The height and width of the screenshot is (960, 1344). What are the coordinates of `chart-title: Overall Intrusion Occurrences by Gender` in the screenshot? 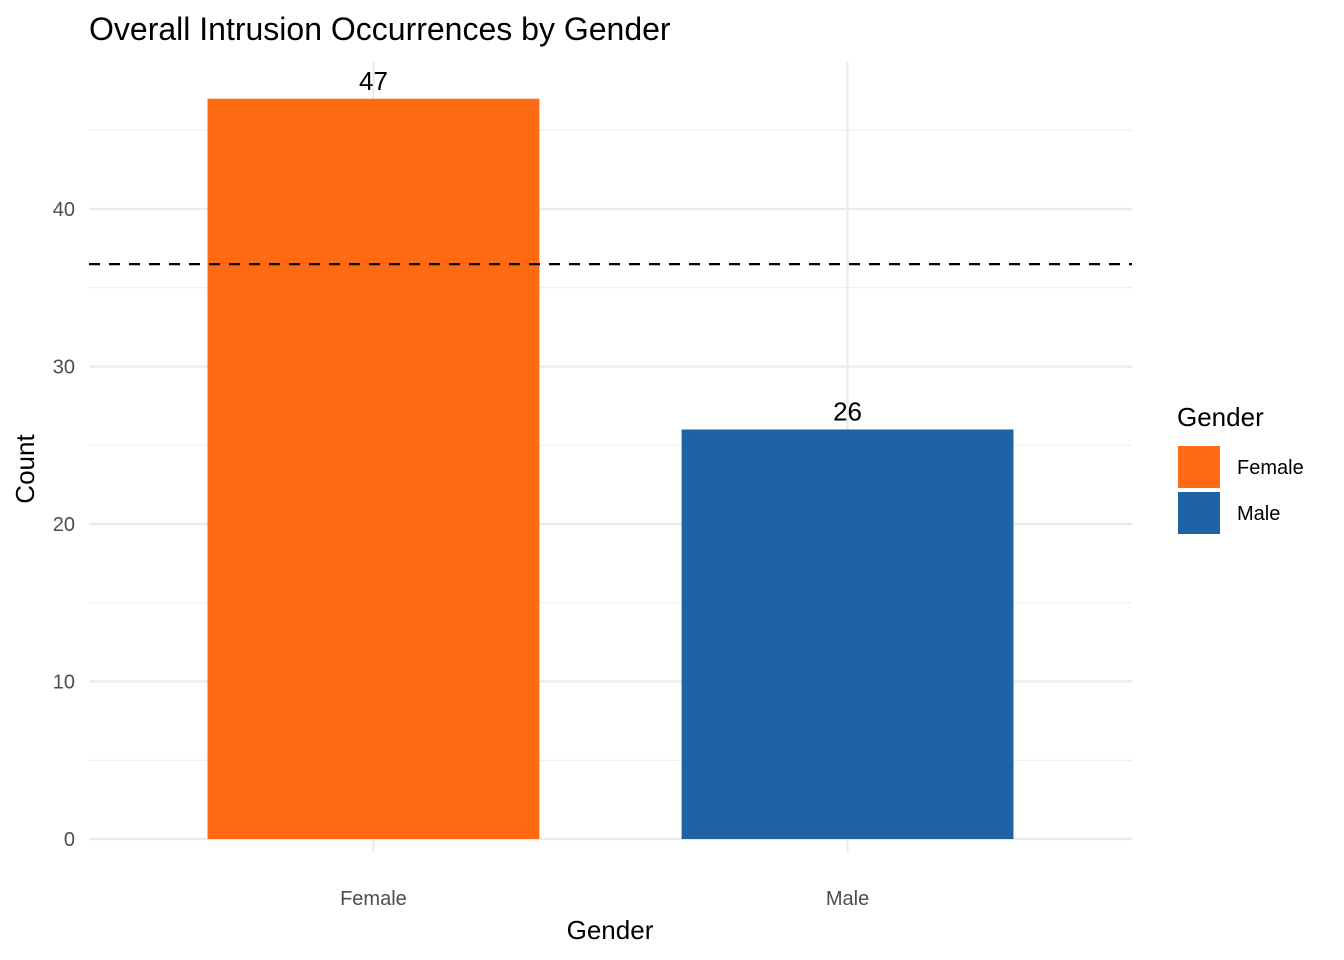 It's located at (380, 29).